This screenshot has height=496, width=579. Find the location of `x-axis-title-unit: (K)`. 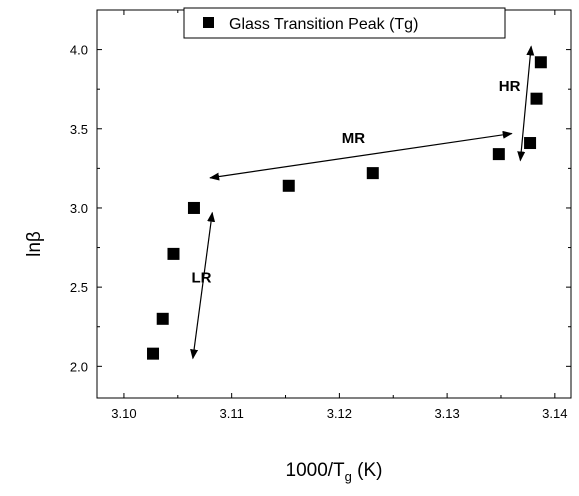

x-axis-title-unit: (K) is located at coordinates (367, 470).